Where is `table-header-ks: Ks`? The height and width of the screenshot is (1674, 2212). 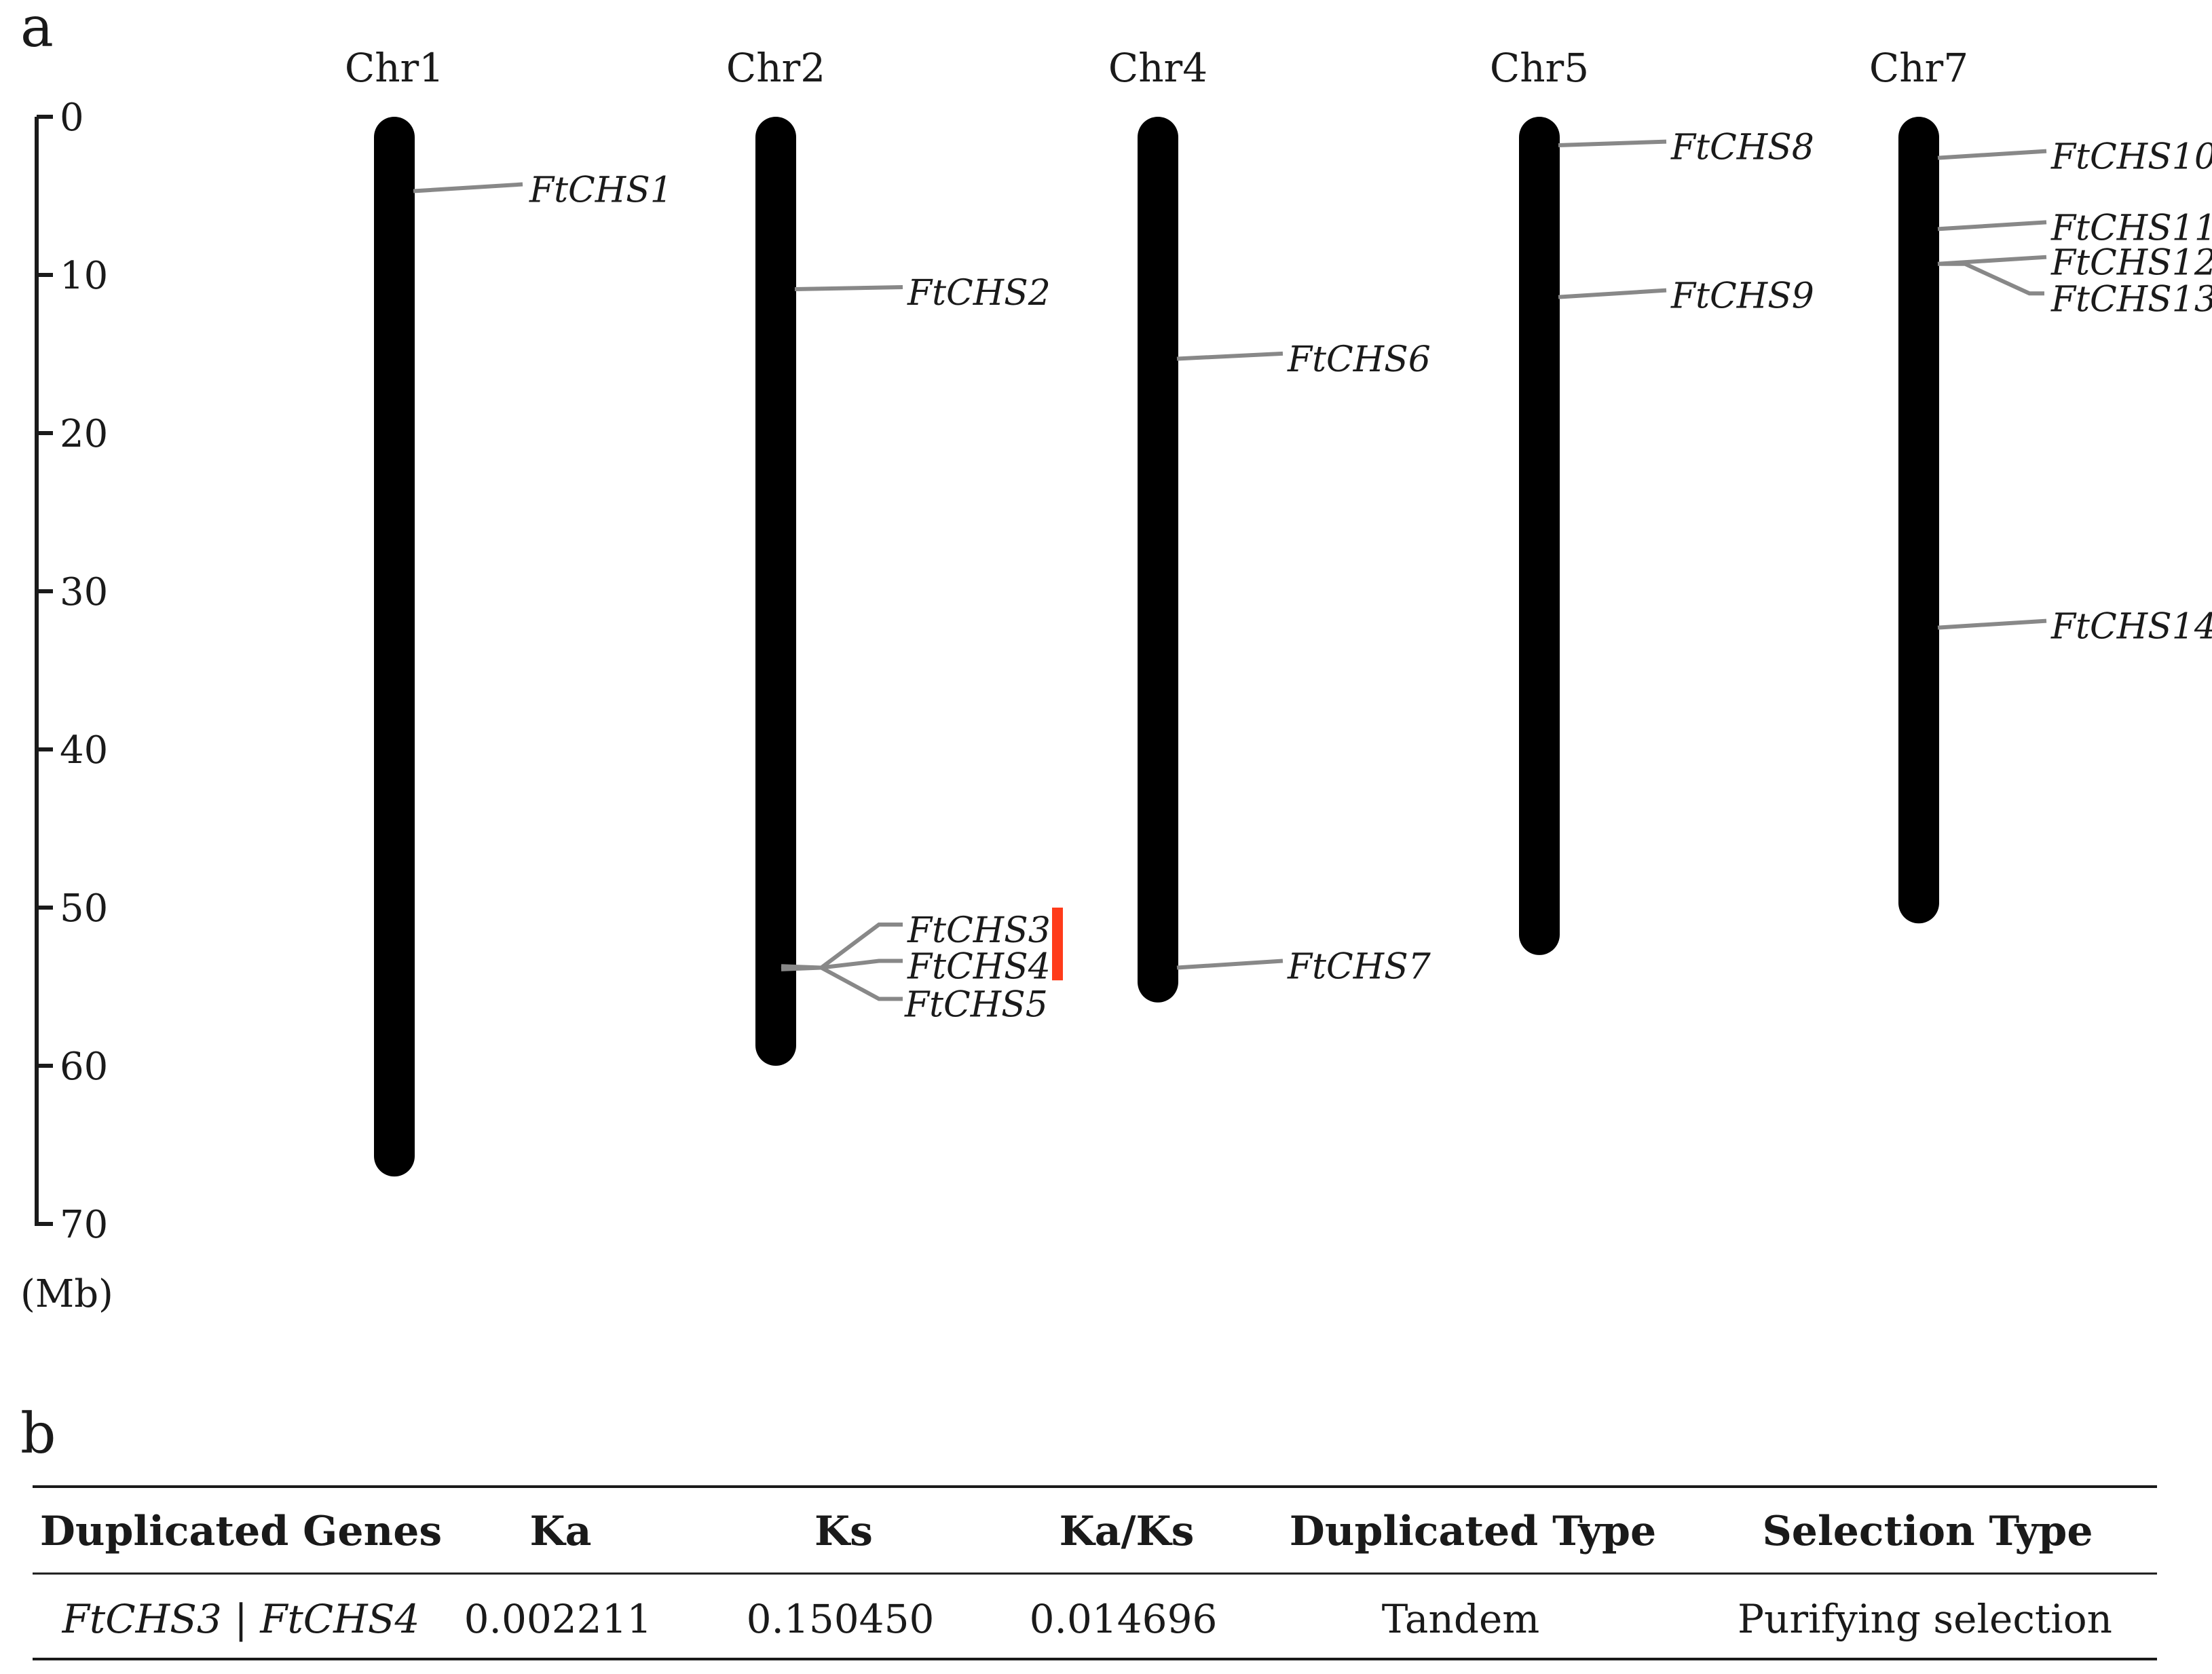
table-header-ks: Ks is located at coordinates (843, 1531).